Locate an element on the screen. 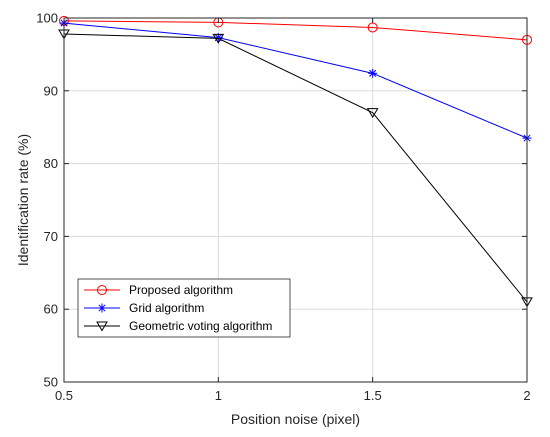  x-tick-label-1: 1 is located at coordinates (218, 395).